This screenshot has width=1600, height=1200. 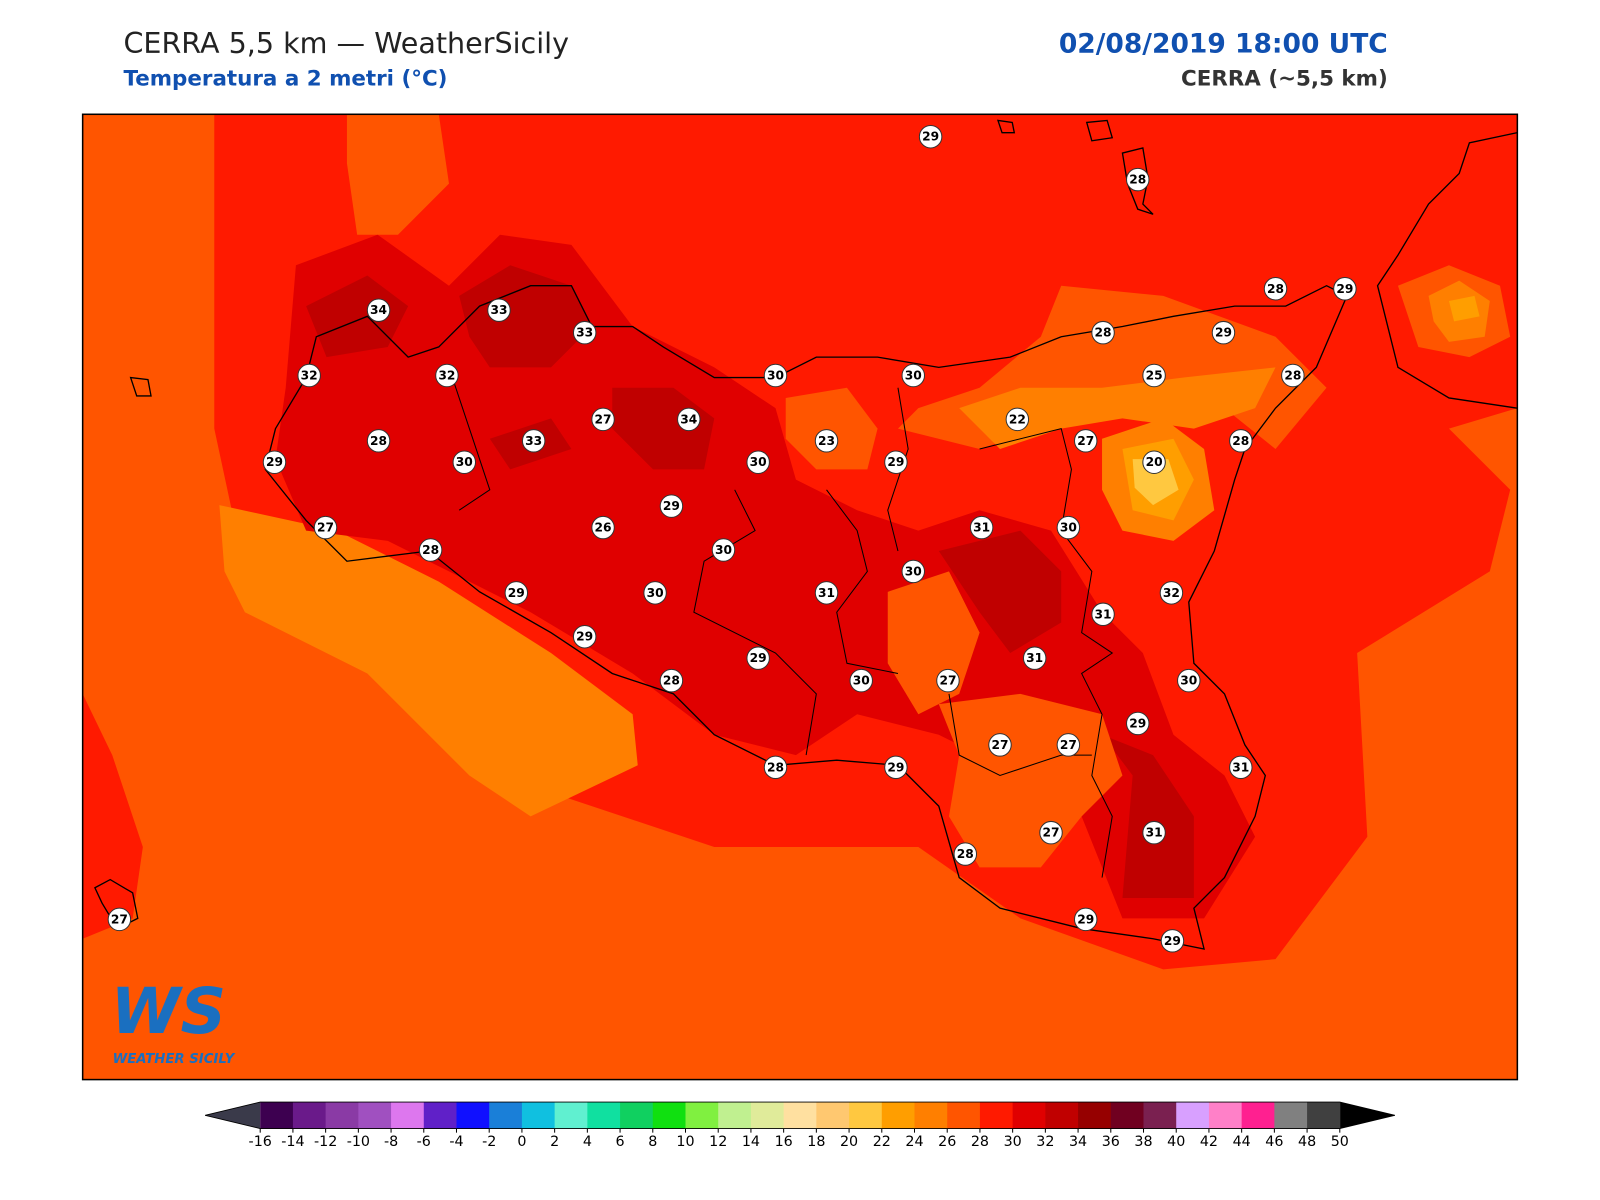 What do you see at coordinates (521, 1142) in the screenshot?
I see `colorbar-tick-label: 0` at bounding box center [521, 1142].